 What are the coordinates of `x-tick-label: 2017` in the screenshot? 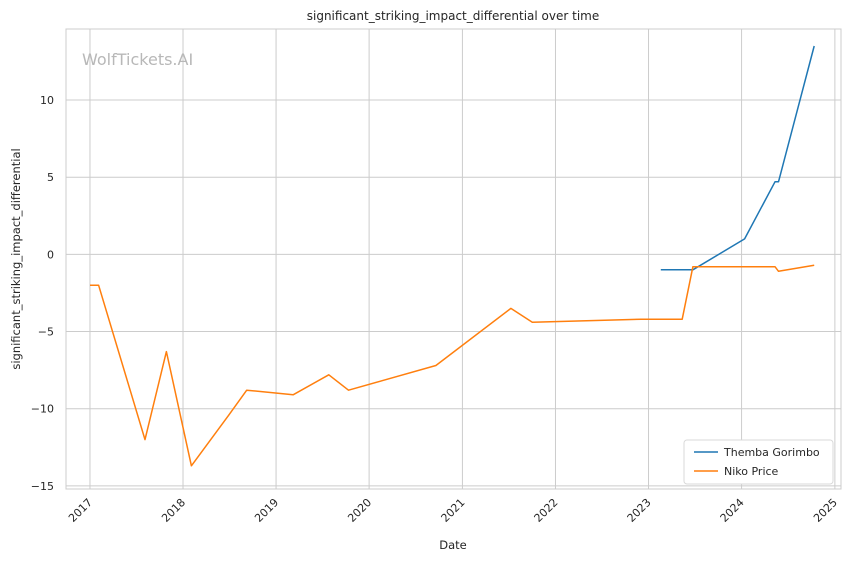 It's located at (80, 510).